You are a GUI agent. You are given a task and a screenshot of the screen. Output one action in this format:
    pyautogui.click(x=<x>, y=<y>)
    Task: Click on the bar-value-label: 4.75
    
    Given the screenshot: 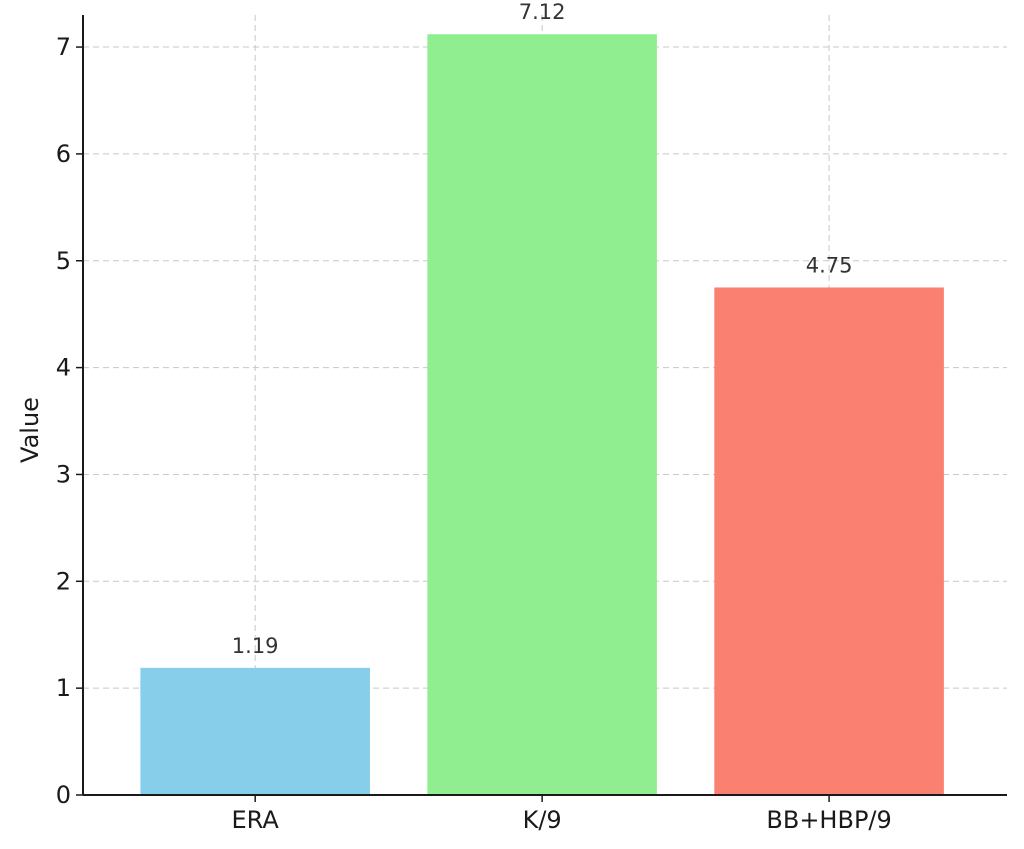 What is the action you would take?
    pyautogui.click(x=829, y=265)
    